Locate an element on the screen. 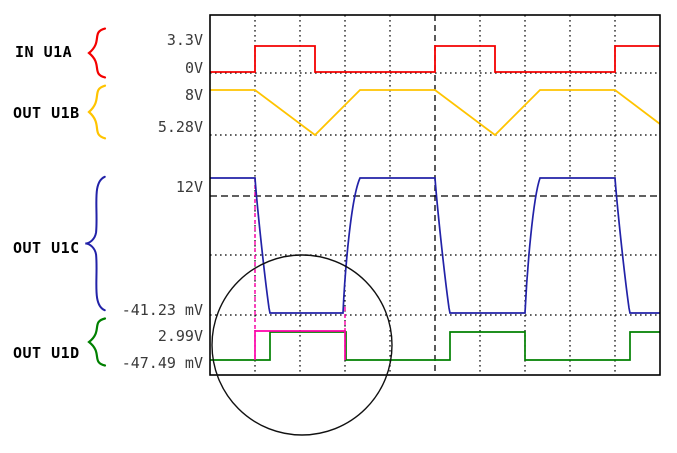  trace-out-u1b is located at coordinates (435, 113).